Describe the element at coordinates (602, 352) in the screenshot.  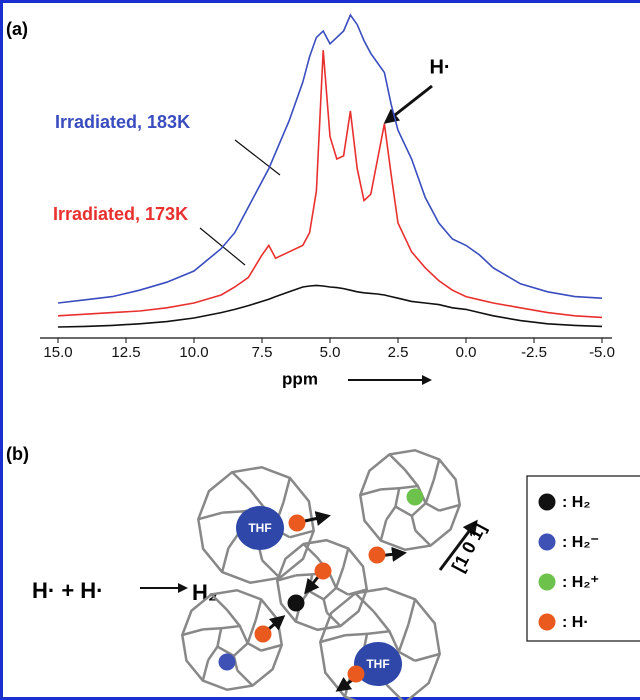
I see `x-tick-label: -5.0` at that location.